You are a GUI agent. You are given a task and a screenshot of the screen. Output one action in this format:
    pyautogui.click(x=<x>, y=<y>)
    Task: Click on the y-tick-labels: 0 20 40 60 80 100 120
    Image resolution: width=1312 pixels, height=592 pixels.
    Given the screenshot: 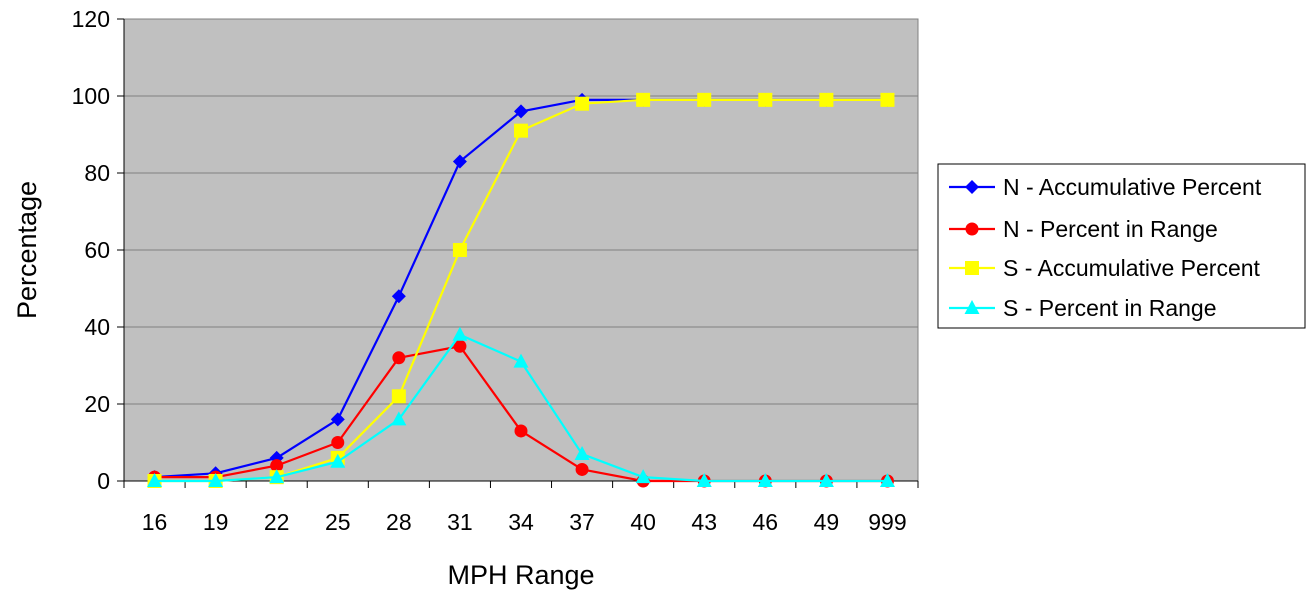 What is the action you would take?
    pyautogui.click(x=91, y=250)
    